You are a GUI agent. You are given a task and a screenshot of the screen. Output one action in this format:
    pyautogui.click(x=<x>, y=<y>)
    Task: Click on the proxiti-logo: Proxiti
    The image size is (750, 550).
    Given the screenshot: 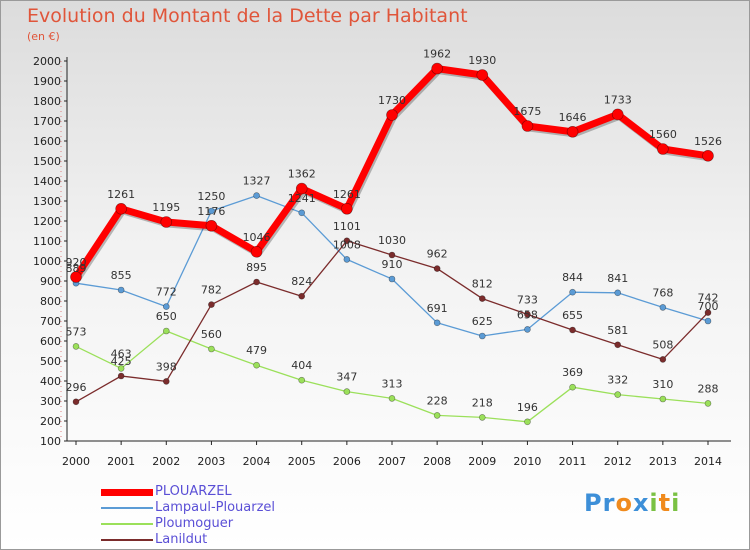 What is the action you would take?
    pyautogui.click(x=632, y=503)
    